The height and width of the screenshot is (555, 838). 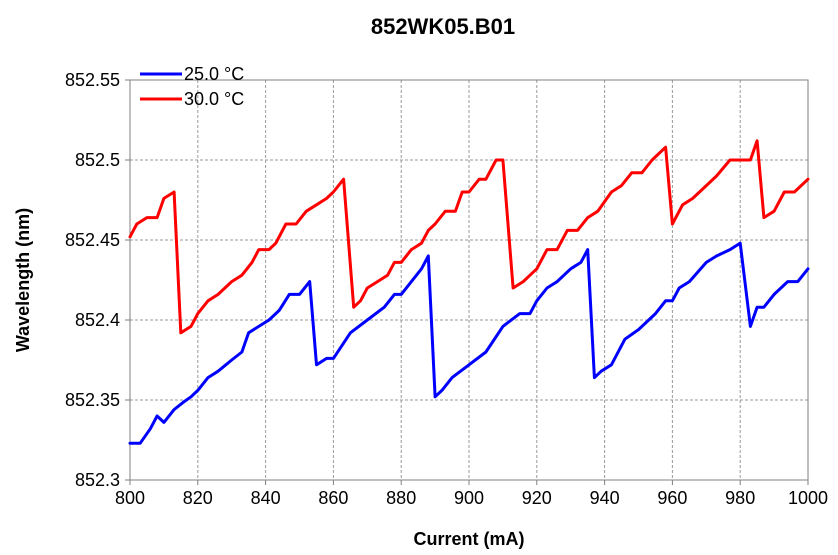 What do you see at coordinates (214, 74) in the screenshot?
I see `legend-label-25c: 25.0 °C` at bounding box center [214, 74].